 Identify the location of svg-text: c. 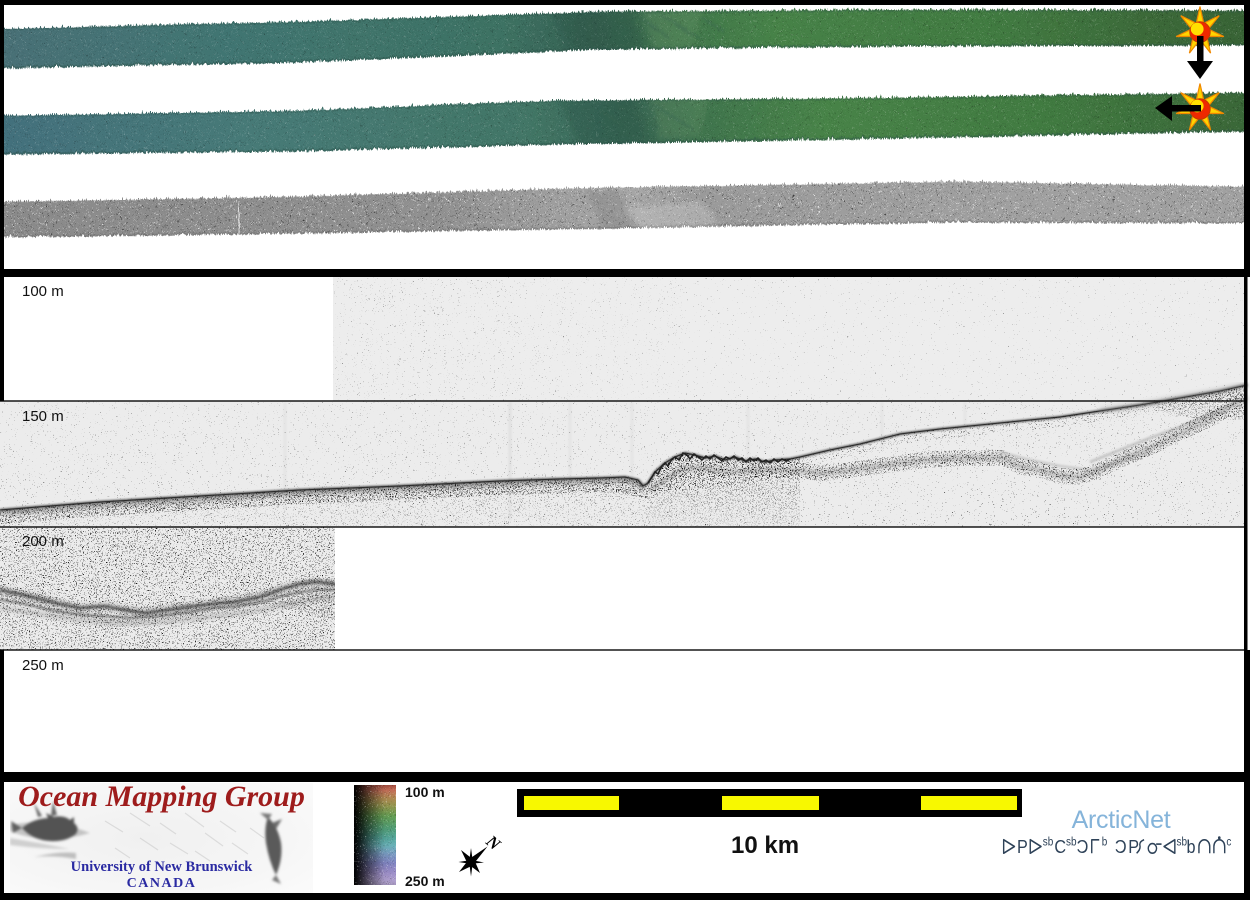
(1229, 842).